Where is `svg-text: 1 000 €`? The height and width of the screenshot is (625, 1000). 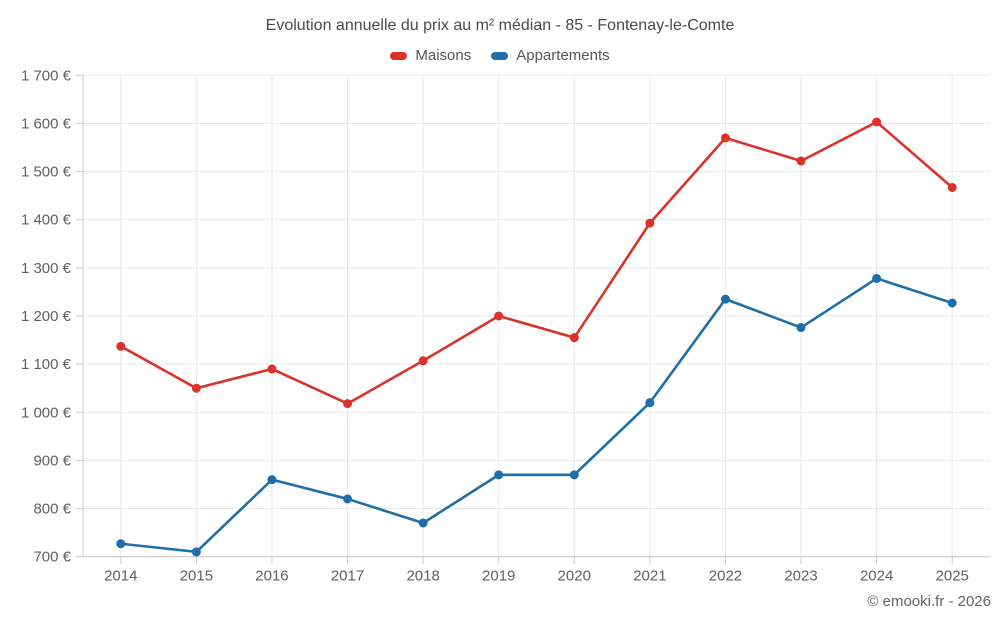
svg-text: 1 000 € is located at coordinates (46, 412).